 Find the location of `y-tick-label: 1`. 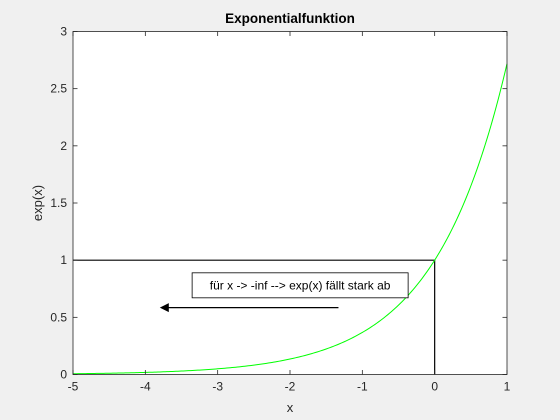

y-tick-label: 1 is located at coordinates (63, 260).